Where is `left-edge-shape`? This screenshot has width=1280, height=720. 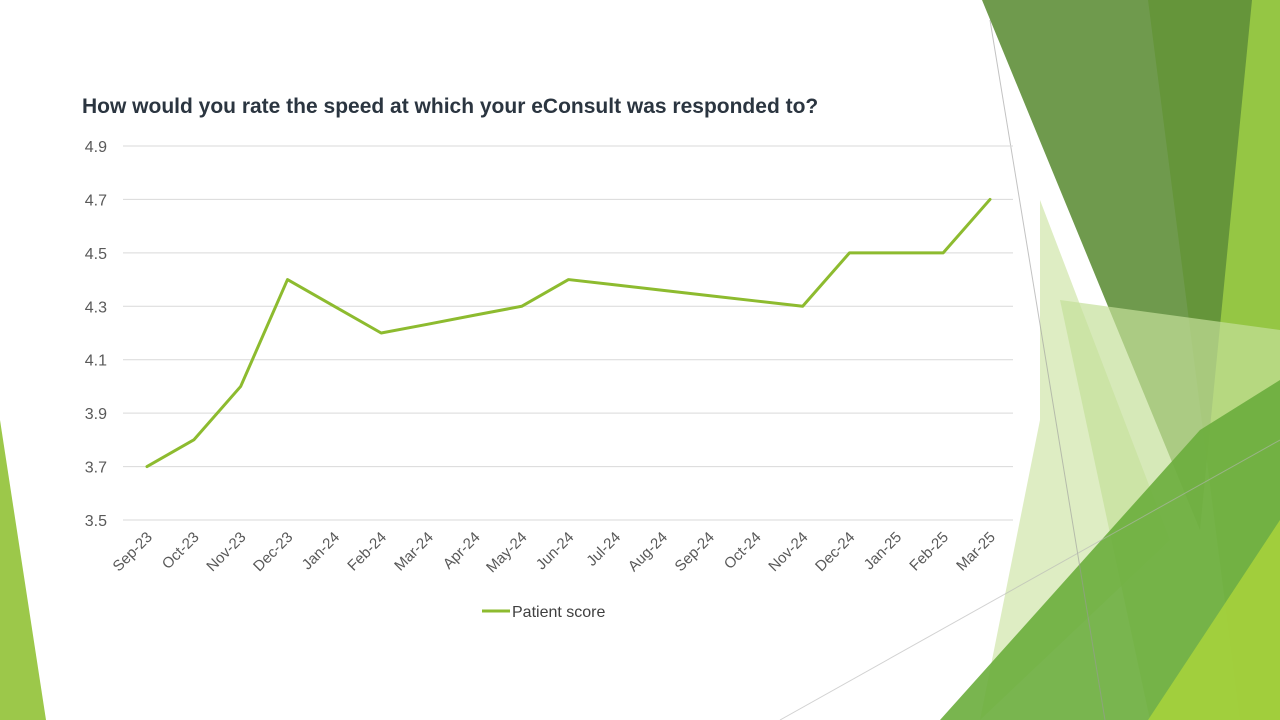
left-edge-shape is located at coordinates (23, 570).